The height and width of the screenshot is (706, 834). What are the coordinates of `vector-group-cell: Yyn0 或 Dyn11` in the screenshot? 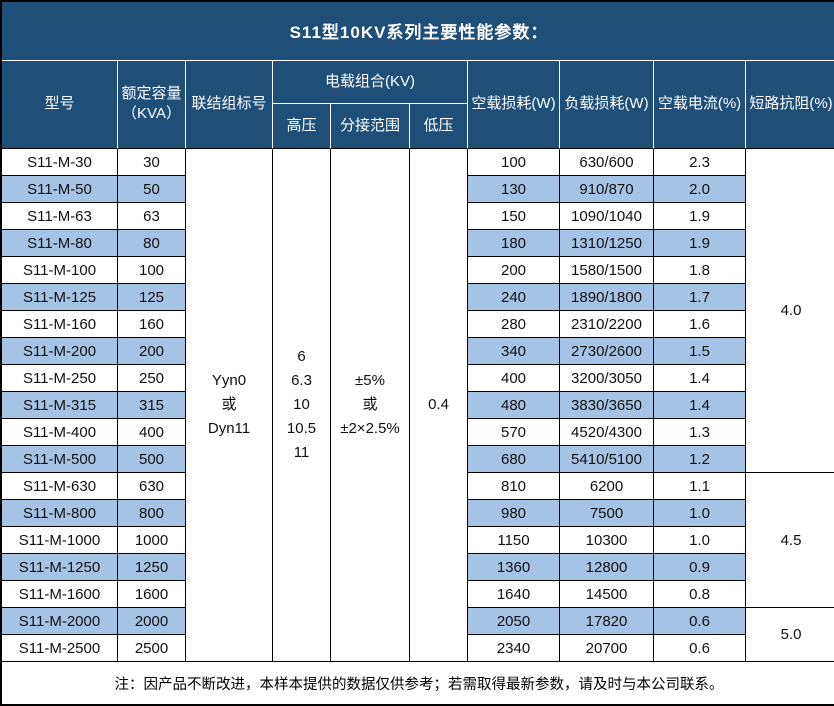 It's located at (229, 405).